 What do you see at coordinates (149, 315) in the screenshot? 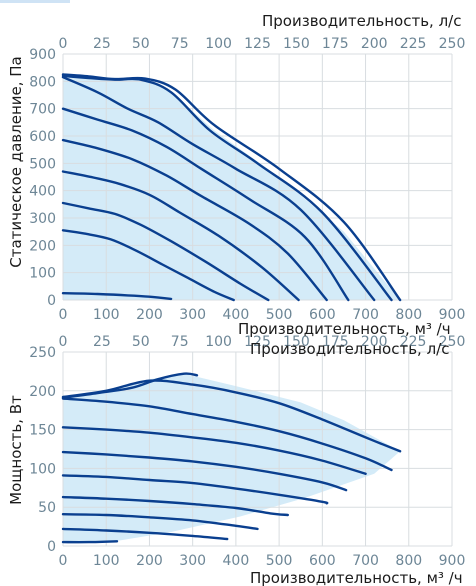
I see `pressure-x-tick-label: 200` at bounding box center [149, 315].